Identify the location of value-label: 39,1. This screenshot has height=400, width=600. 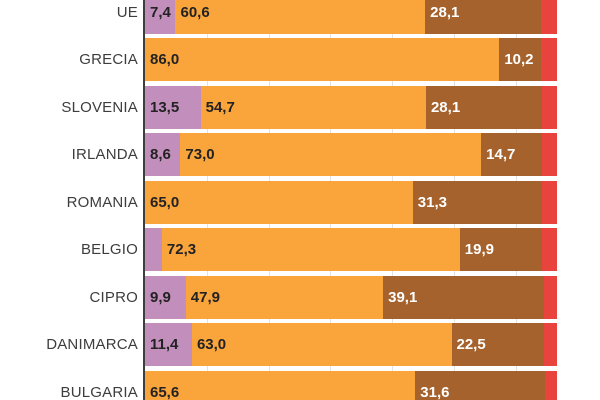
(403, 297).